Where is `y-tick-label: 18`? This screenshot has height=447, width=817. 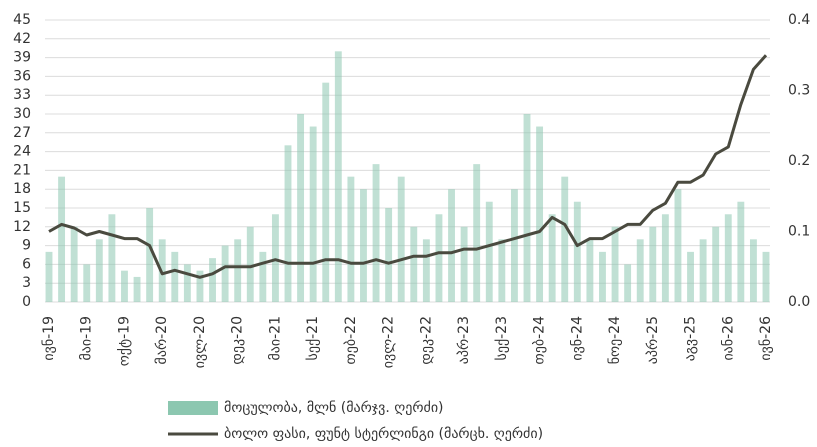
y-tick-label: 18 is located at coordinates (22, 189).